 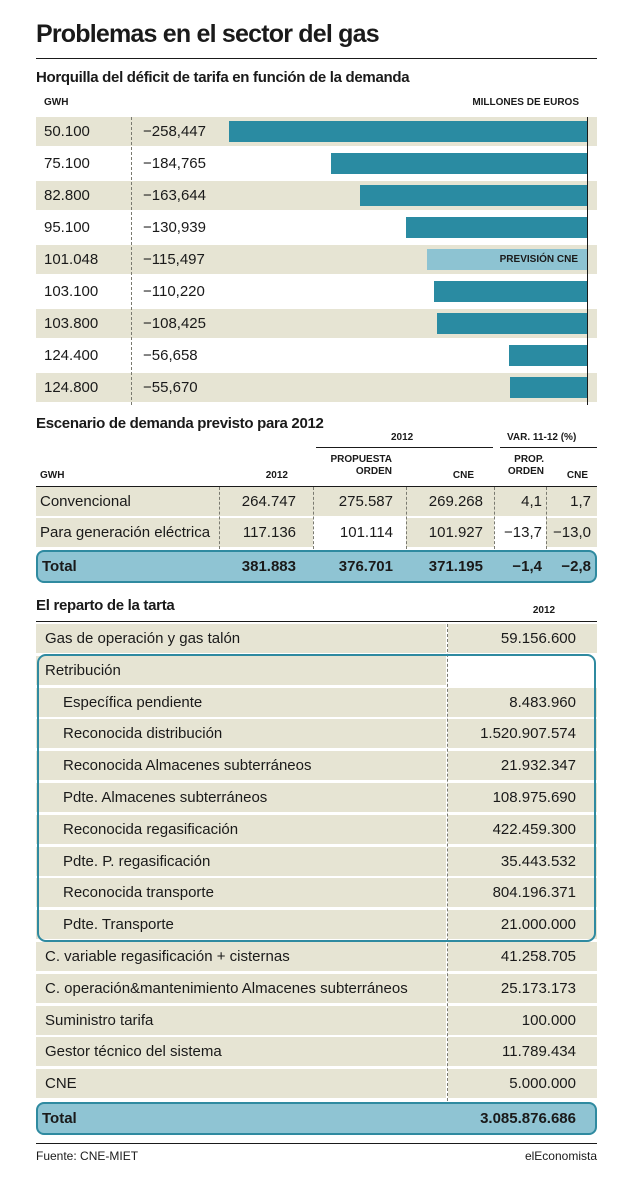 What do you see at coordinates (548, 447) in the screenshot?
I see `demand-group-var-rule` at bounding box center [548, 447].